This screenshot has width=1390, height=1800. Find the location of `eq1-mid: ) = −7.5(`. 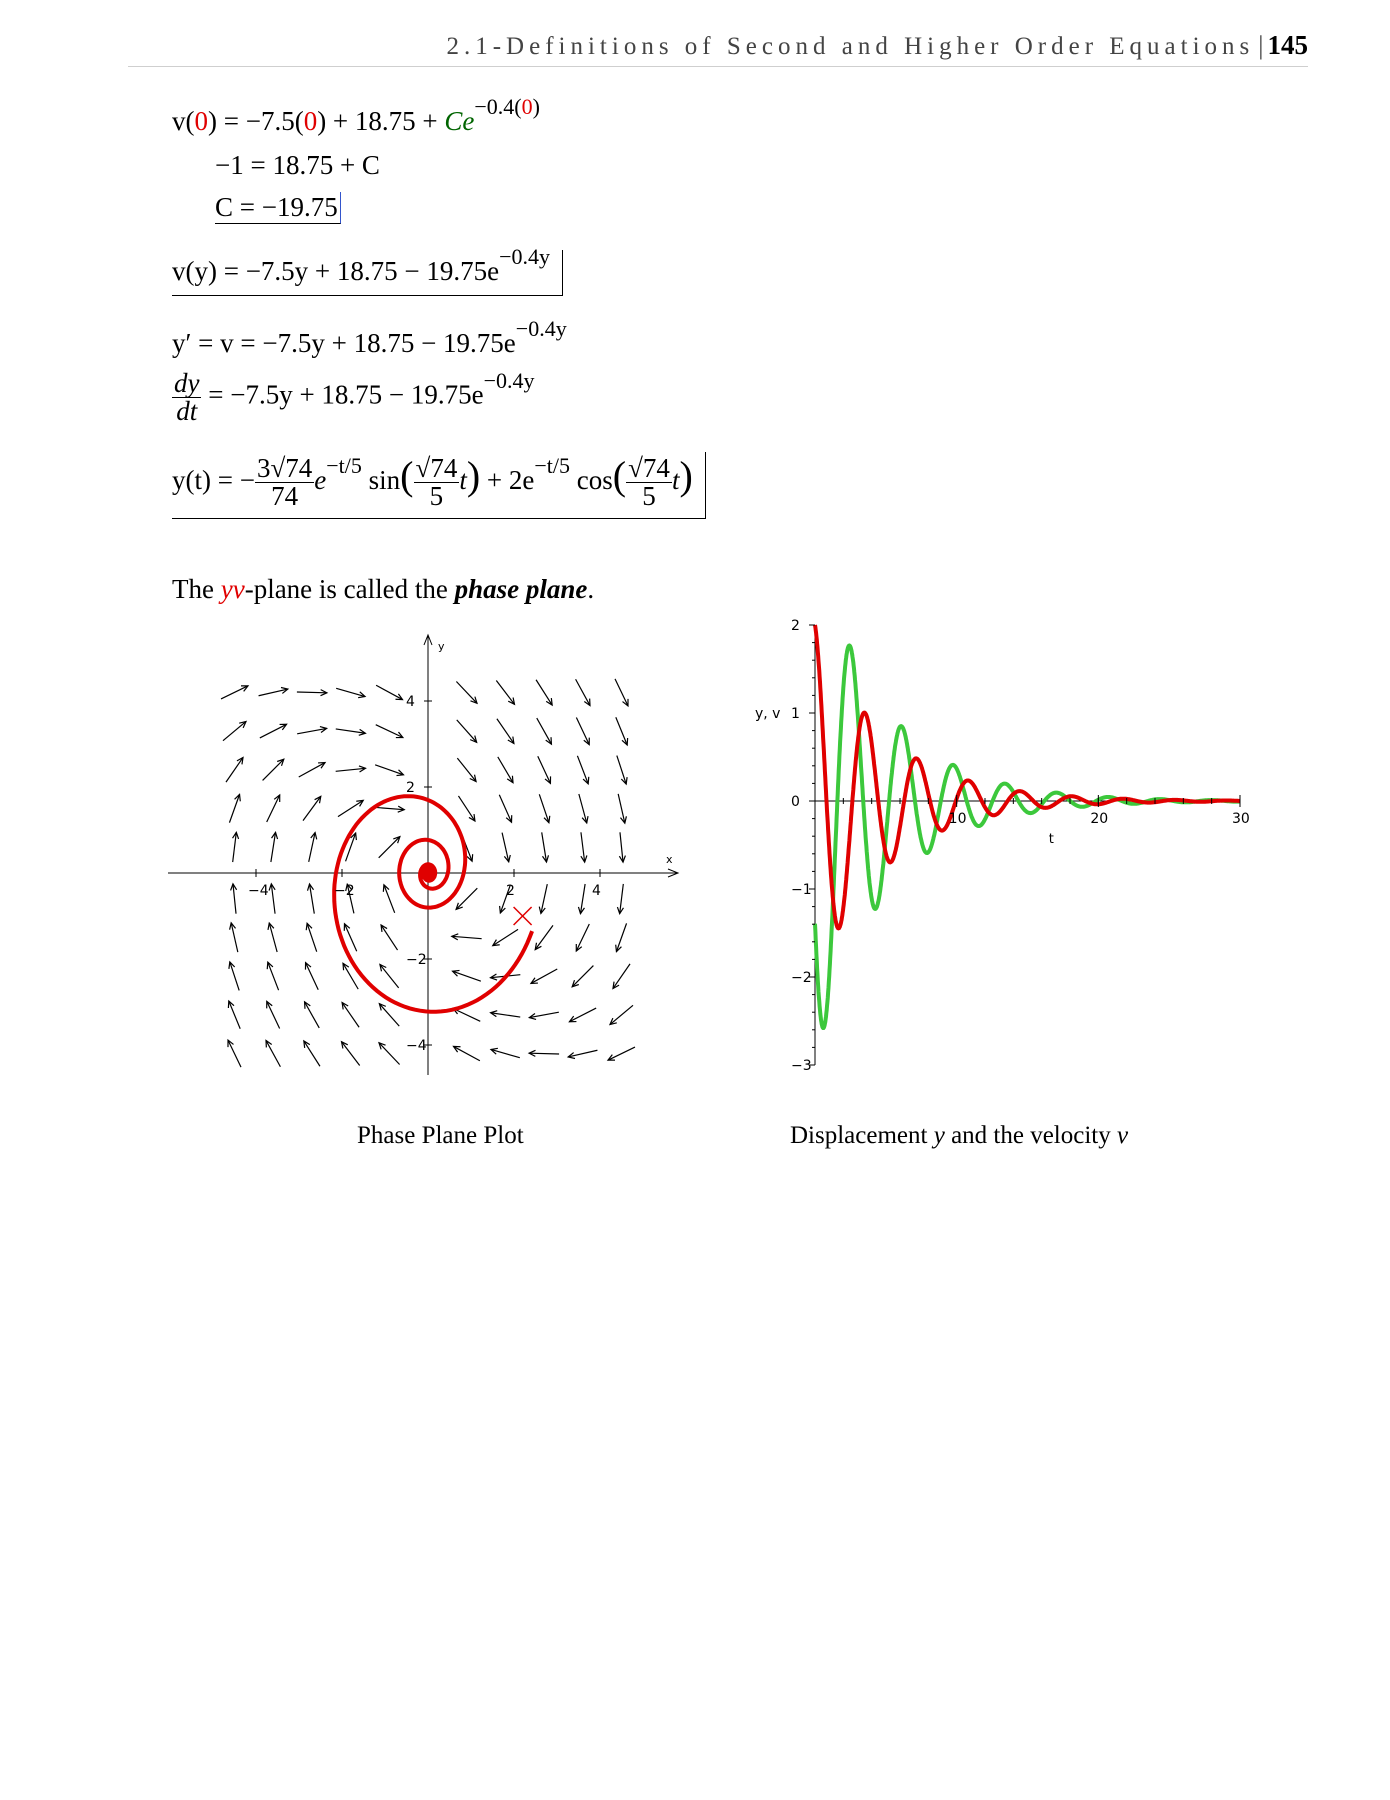

eq1-mid: ) = −7.5( is located at coordinates (256, 121).